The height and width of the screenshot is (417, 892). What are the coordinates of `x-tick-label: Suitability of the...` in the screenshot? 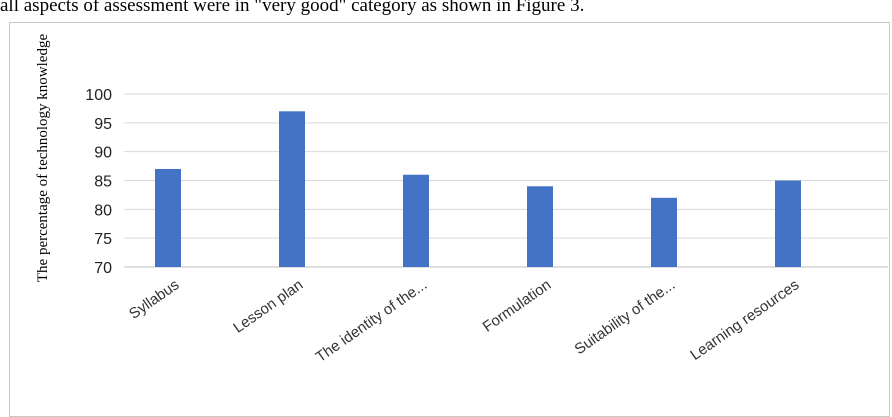 It's located at (625, 317).